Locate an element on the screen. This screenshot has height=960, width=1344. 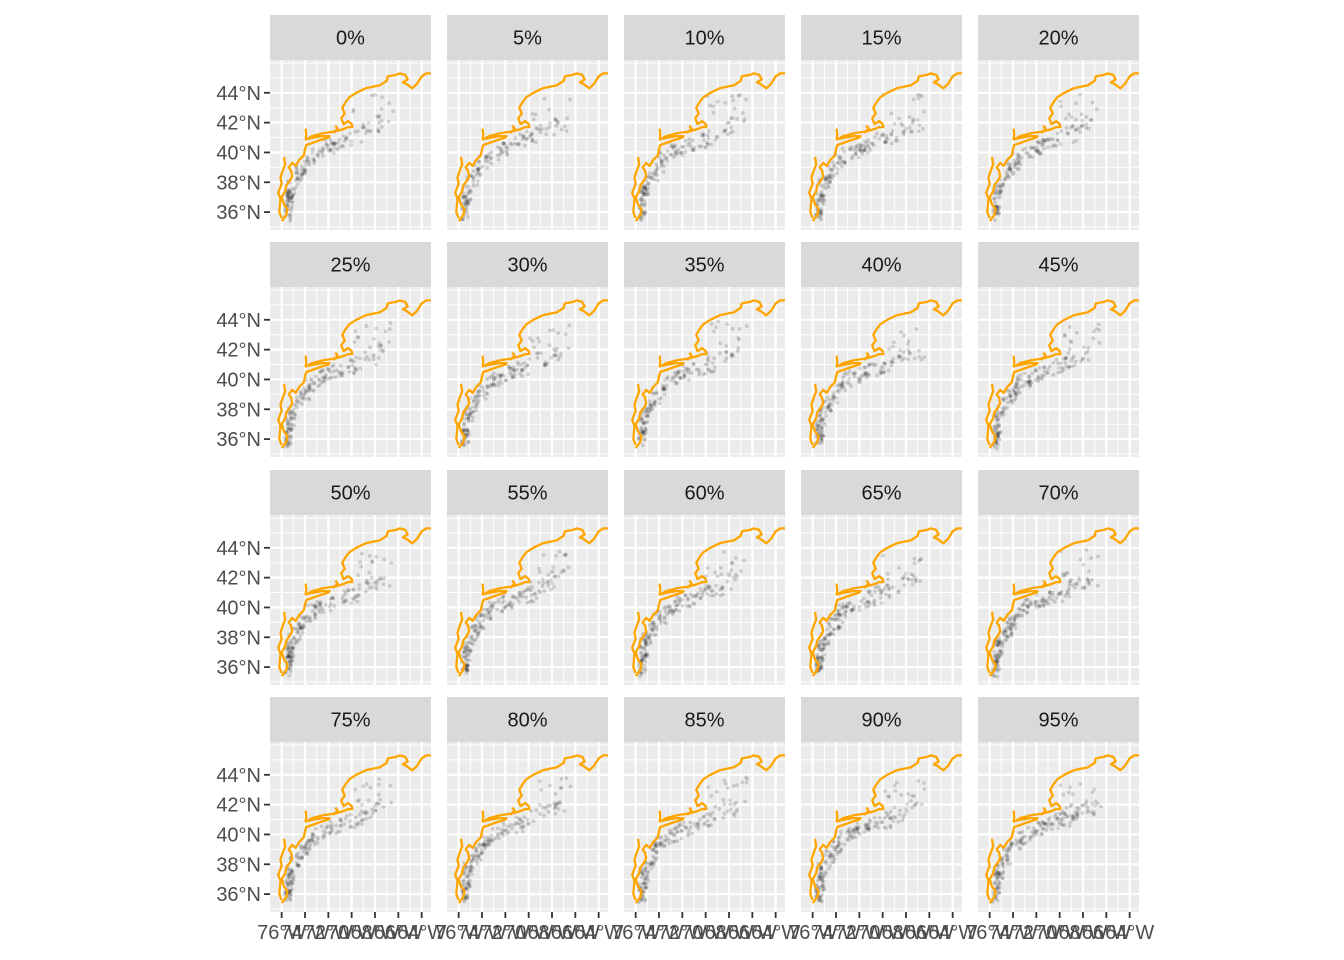
coastline is located at coordinates (636, 869).